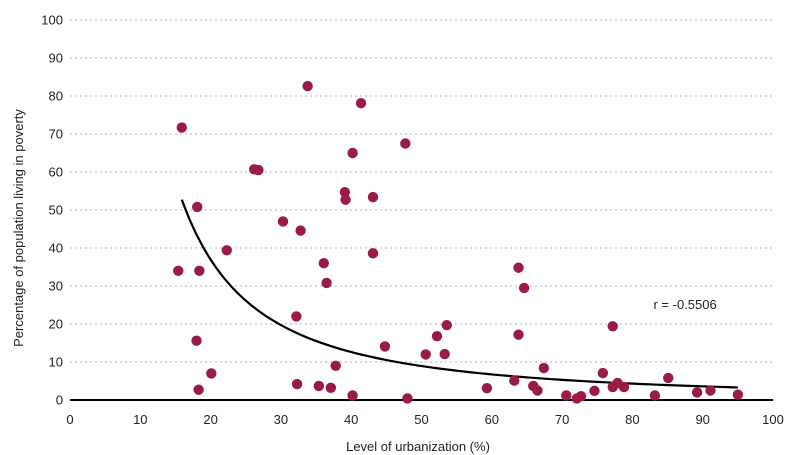 The width and height of the screenshot is (789, 455). Describe the element at coordinates (684, 304) in the screenshot. I see `correlation-annotation: r = -0.5506` at that location.